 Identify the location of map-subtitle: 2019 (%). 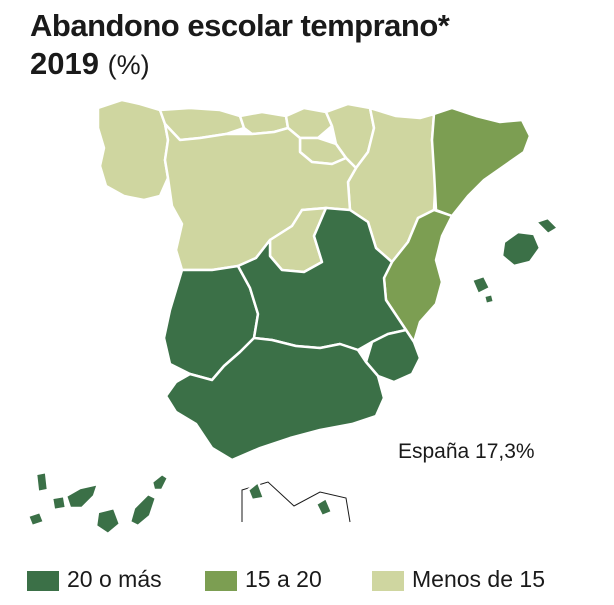
(90, 64).